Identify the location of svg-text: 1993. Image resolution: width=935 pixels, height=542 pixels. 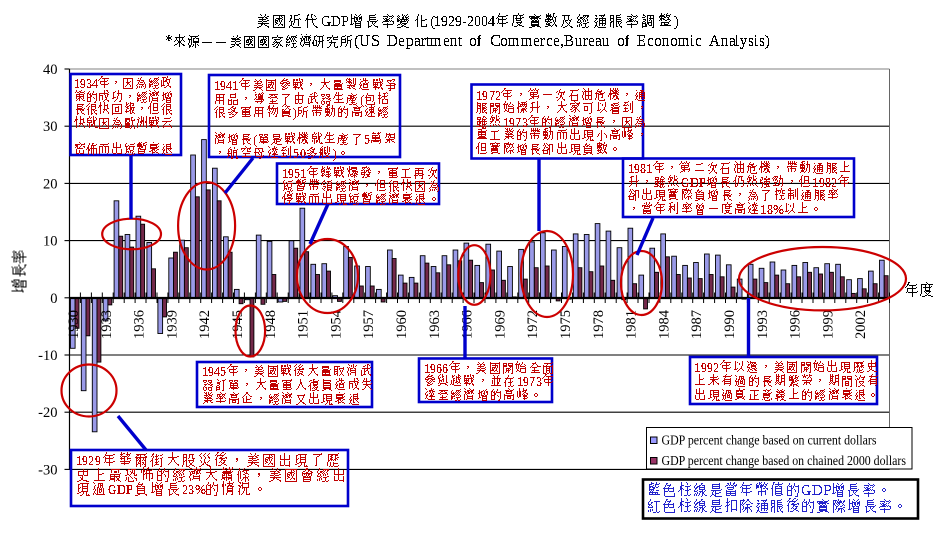
(763, 324).